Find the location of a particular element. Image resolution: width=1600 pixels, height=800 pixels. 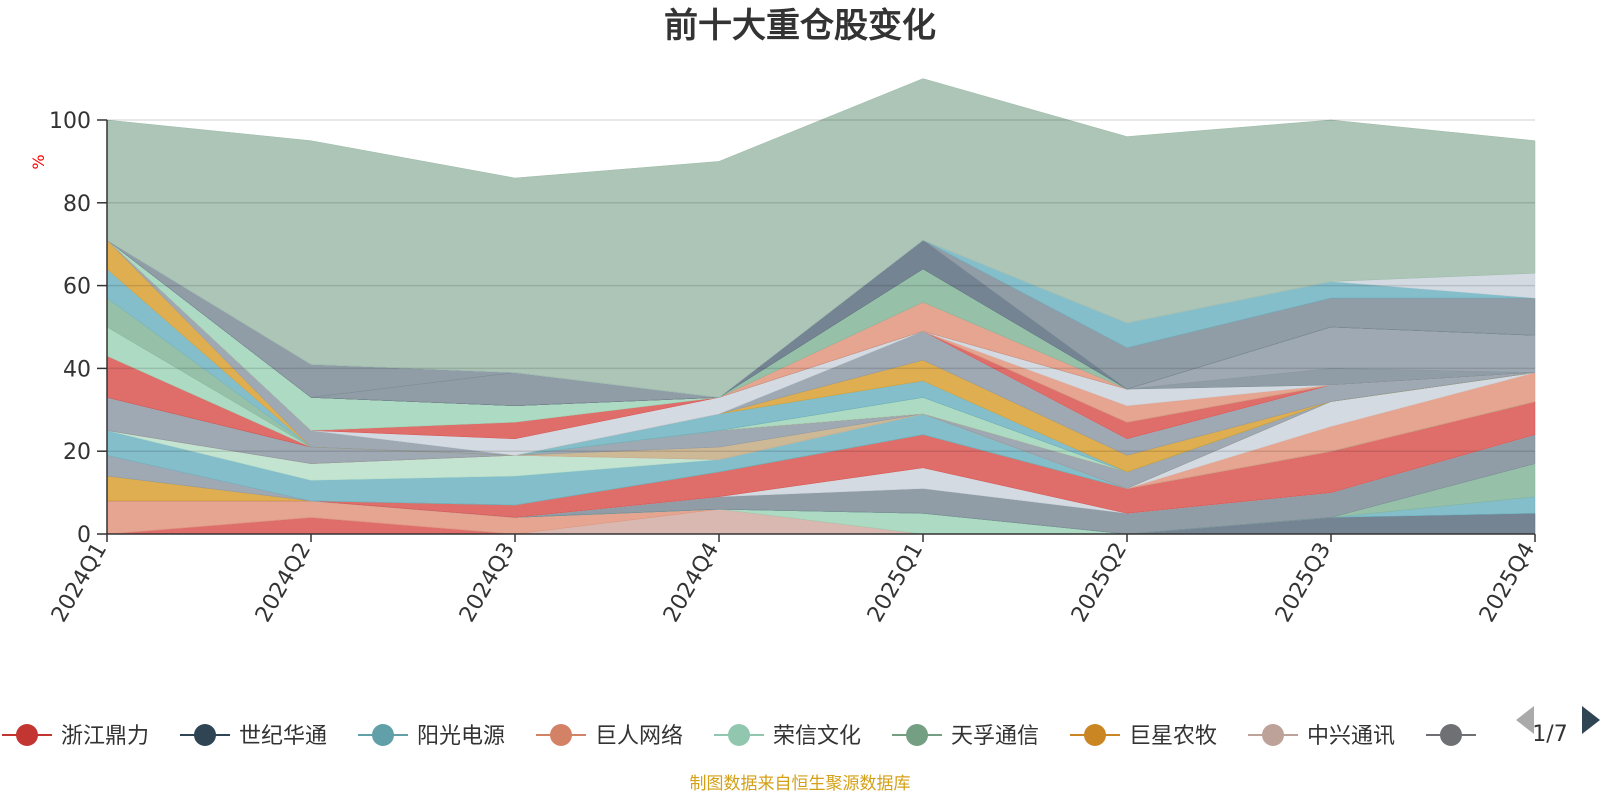

x-tick-label: 2025Q4 is located at coordinates (1507, 583).